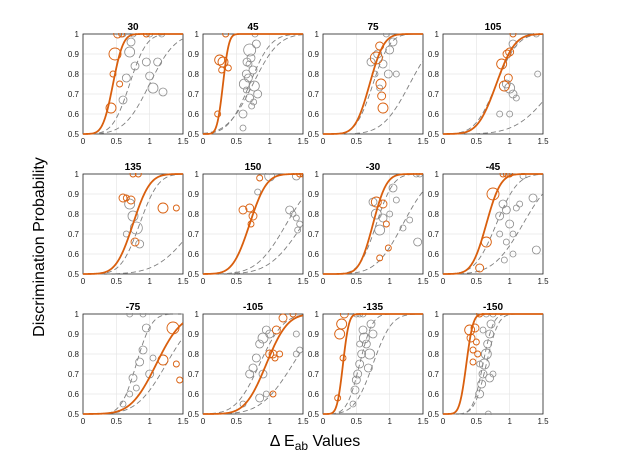  I want to click on subplot-title: -30, so click(373, 167).